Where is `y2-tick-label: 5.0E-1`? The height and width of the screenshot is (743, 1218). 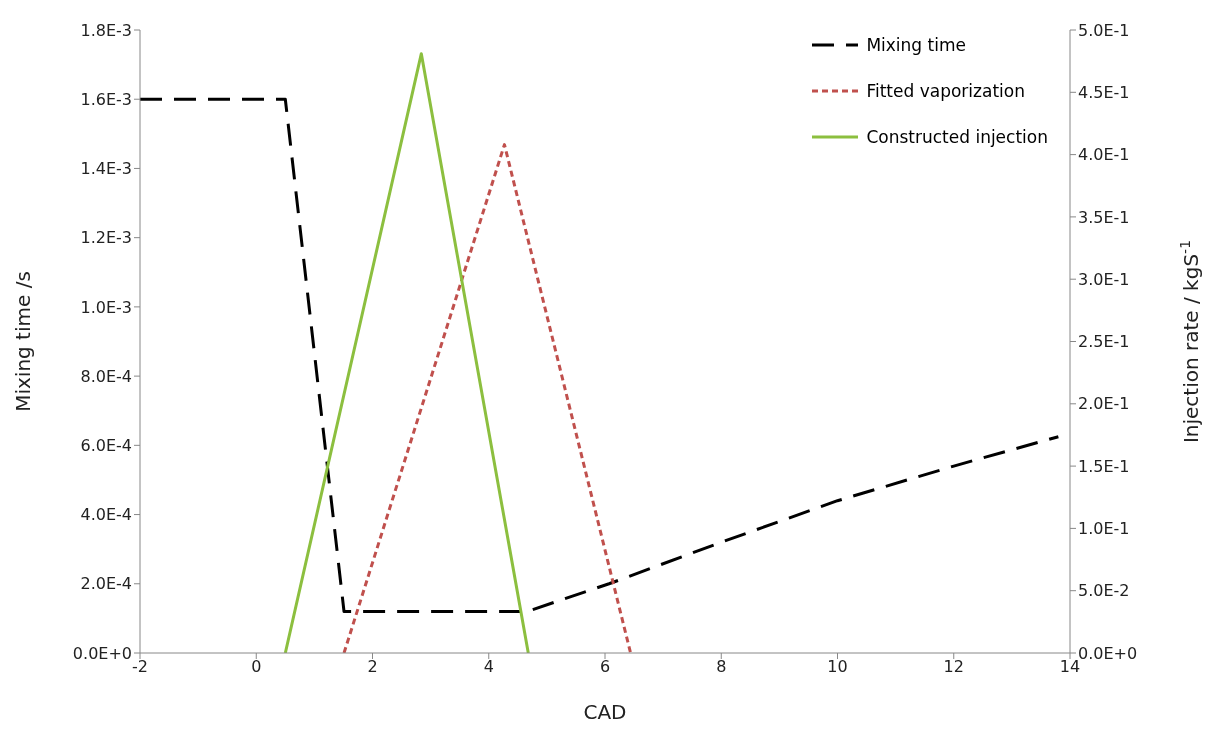
y2-tick-label: 5.0E-1 is located at coordinates (1104, 30).